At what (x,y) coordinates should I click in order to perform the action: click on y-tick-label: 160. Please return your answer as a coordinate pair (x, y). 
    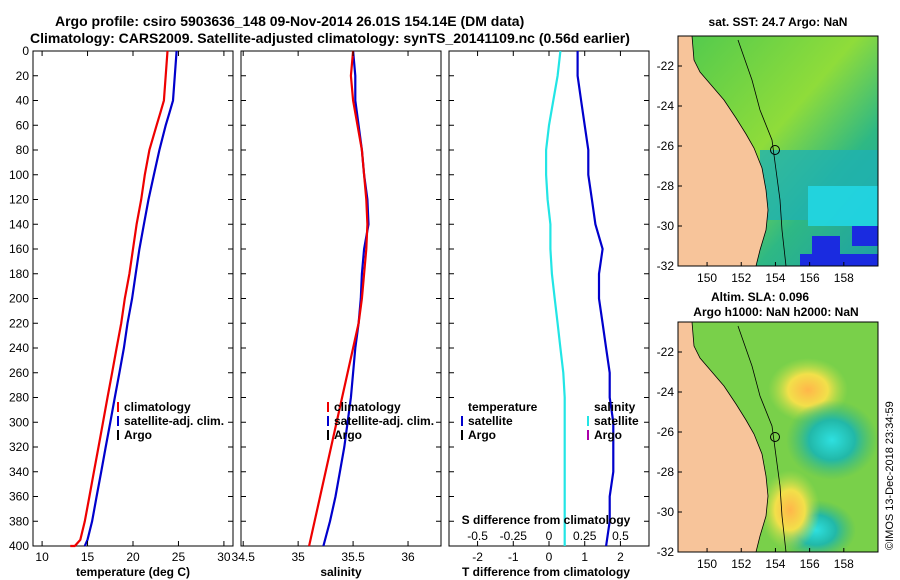
    Looking at the image, I should click on (19, 249).